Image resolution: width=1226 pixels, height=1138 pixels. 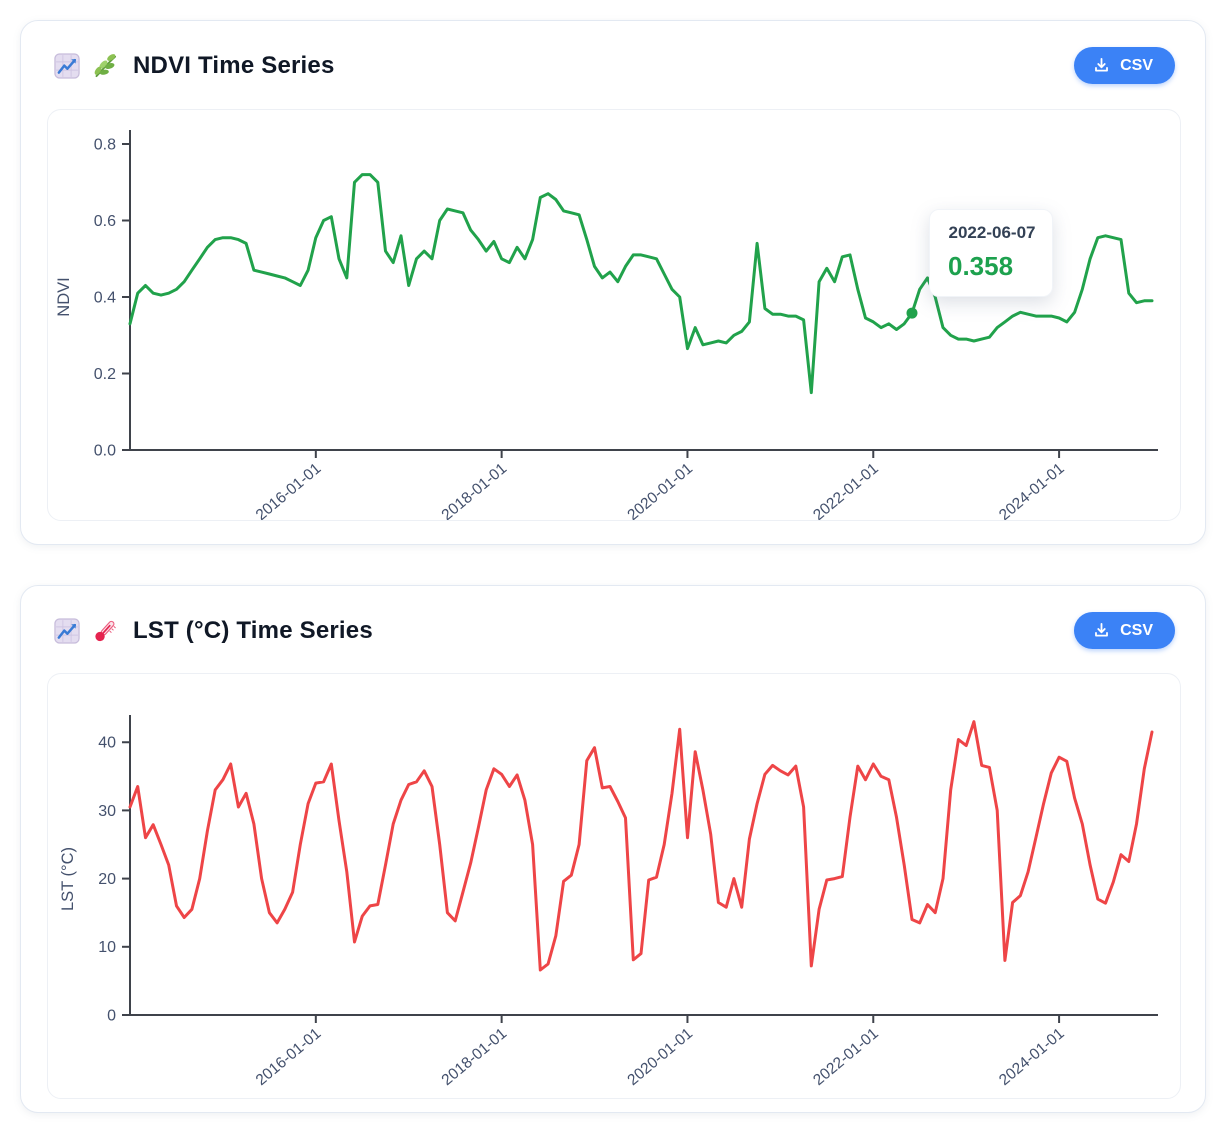 I want to click on y-tick-label: 0.2, so click(x=105, y=374).